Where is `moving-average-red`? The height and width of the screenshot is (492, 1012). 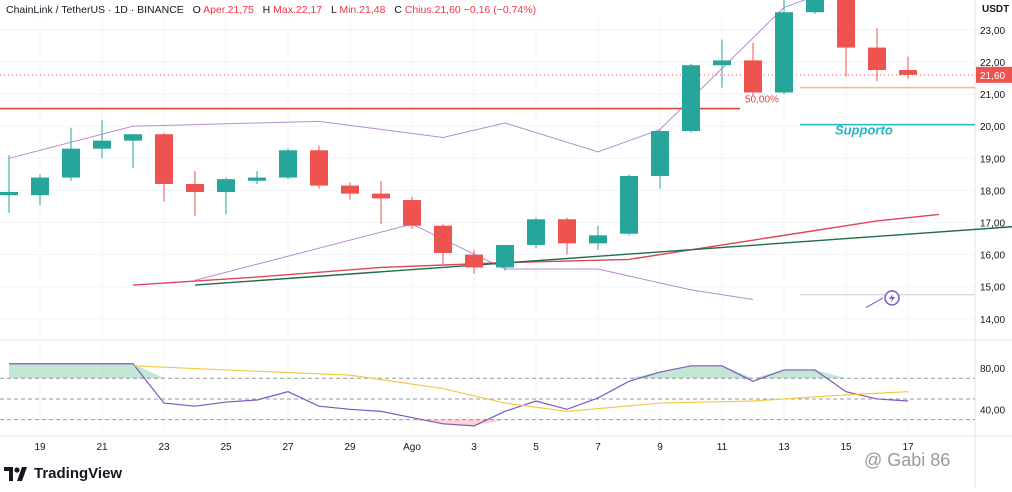
moving-average-red is located at coordinates (536, 249).